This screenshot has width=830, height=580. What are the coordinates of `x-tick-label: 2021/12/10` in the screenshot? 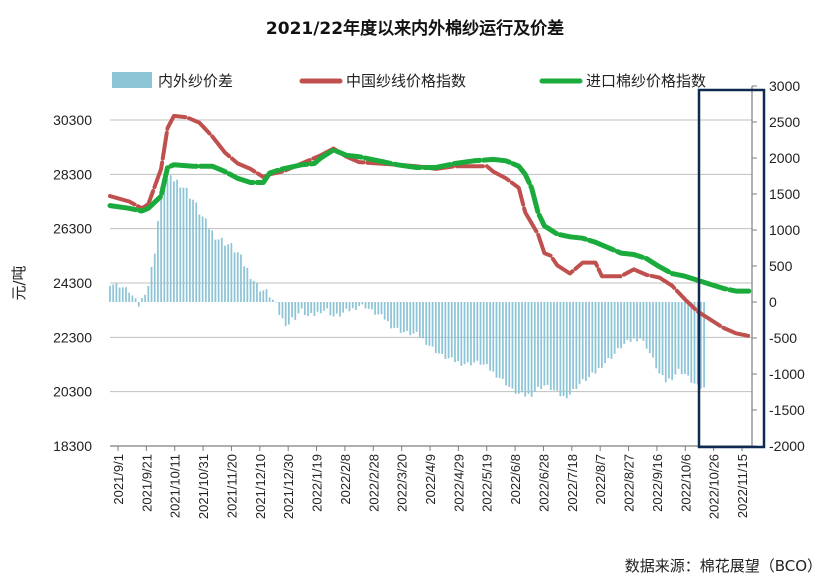 It's located at (260, 486).